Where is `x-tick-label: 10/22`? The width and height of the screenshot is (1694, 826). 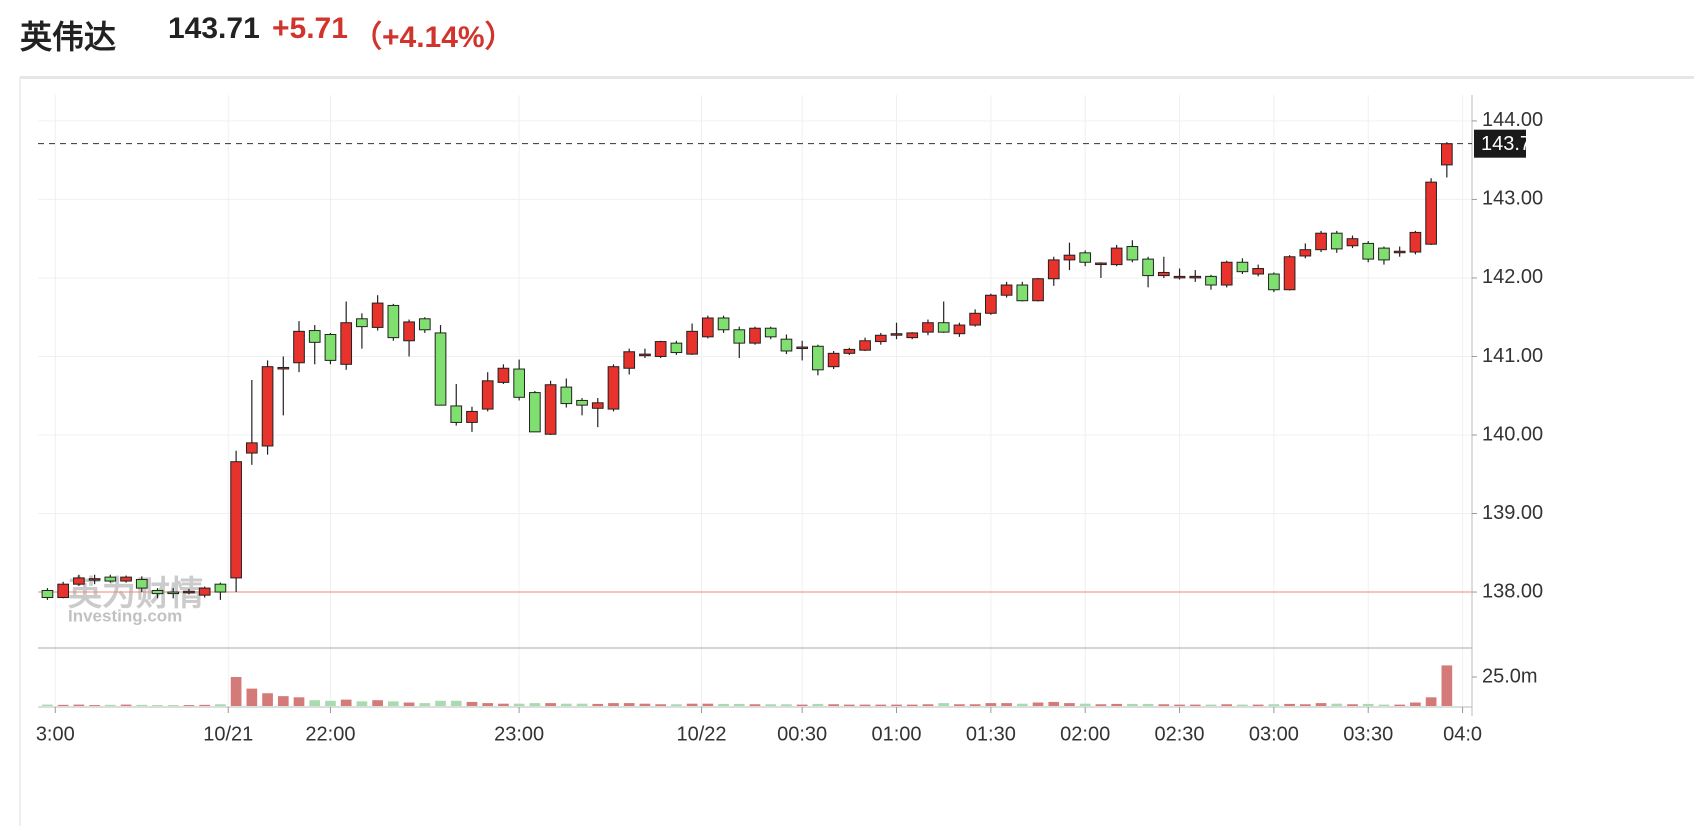 x-tick-label: 10/22 is located at coordinates (702, 734).